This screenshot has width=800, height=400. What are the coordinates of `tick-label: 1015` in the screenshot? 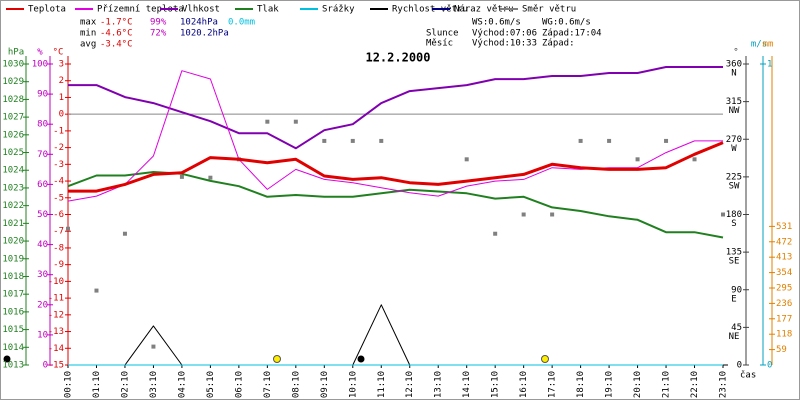 It's located at (13, 330).